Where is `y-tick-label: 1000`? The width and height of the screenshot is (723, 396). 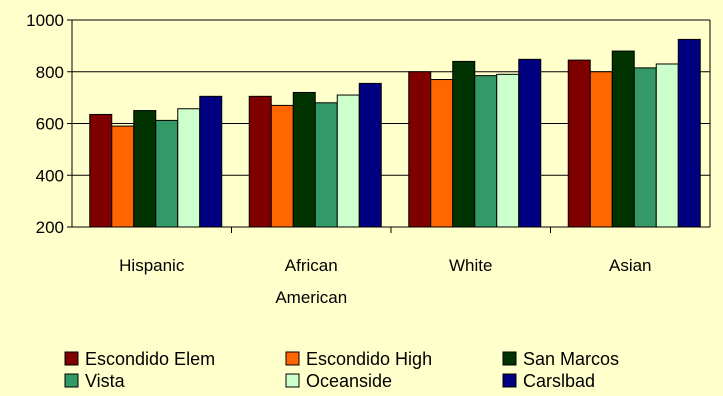 y-tick-label: 1000 is located at coordinates (45, 20).